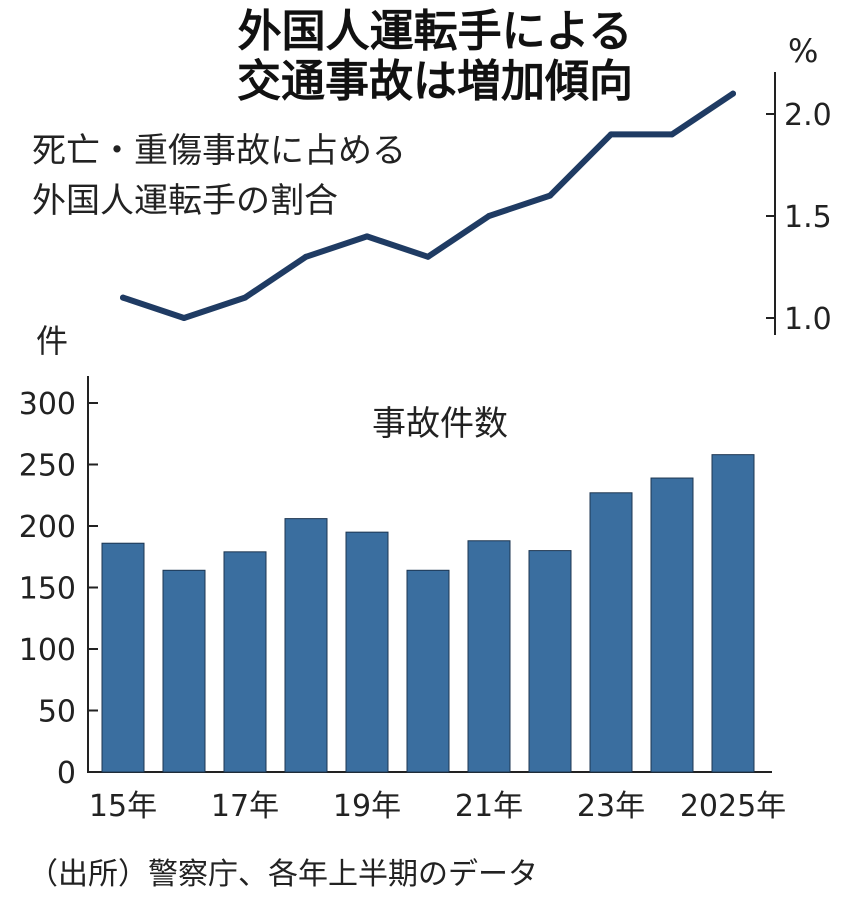  Describe the element at coordinates (489, 656) in the screenshot. I see `bar-2021` at that location.